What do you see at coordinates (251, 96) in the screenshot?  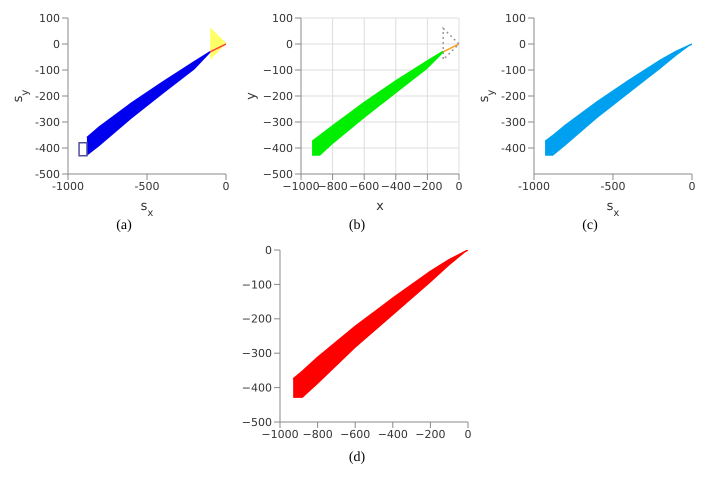 I see `y-axis-title: y` at bounding box center [251, 96].